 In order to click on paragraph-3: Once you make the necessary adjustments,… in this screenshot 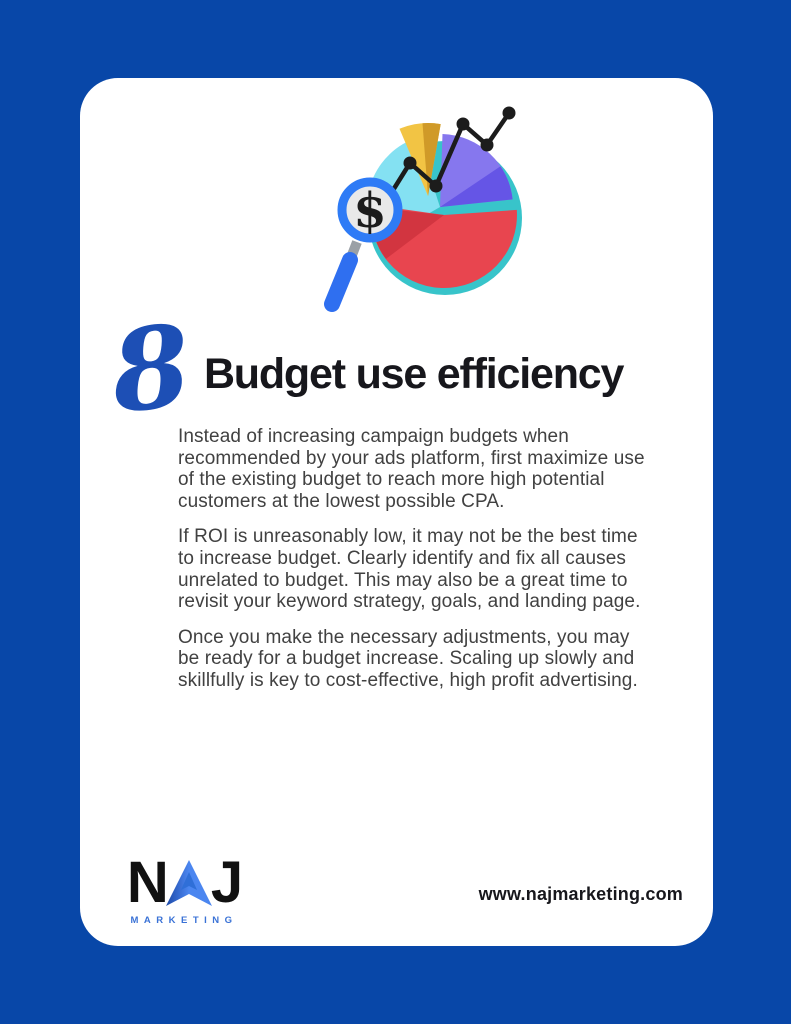, I will do `click(408, 658)`.